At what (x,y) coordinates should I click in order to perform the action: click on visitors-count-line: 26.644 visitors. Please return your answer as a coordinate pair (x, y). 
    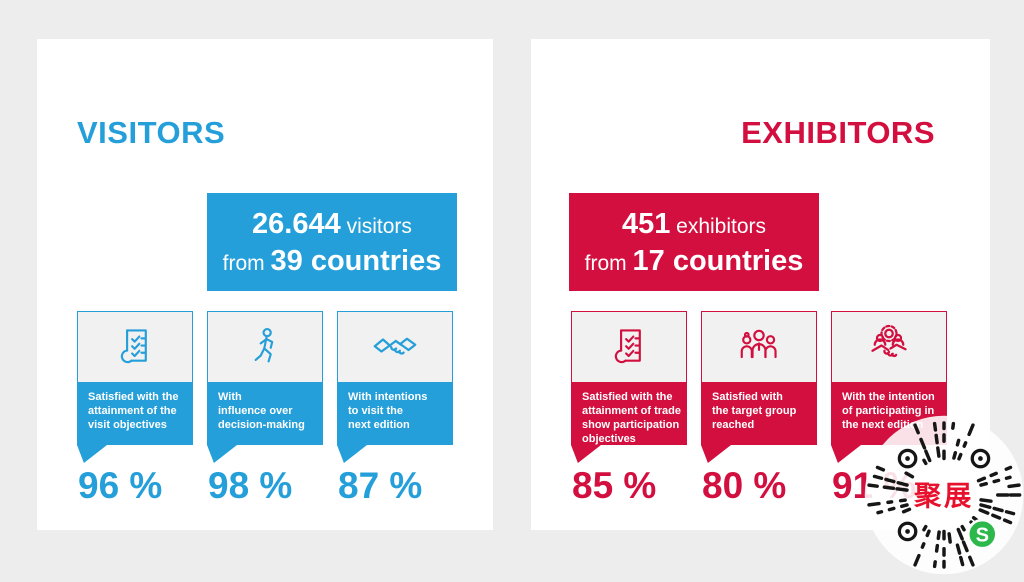
    Looking at the image, I should click on (332, 226).